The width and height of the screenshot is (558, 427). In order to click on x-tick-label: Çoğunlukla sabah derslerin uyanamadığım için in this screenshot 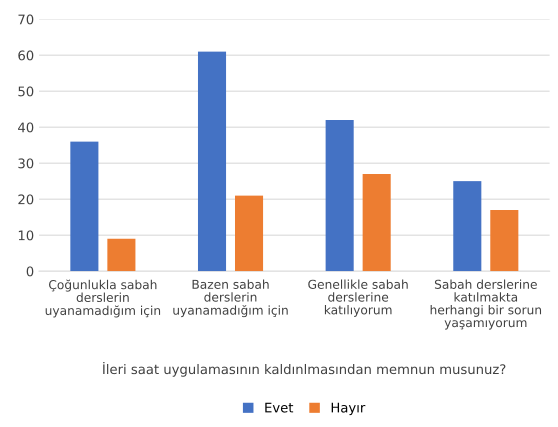, I will do `click(103, 298)`.